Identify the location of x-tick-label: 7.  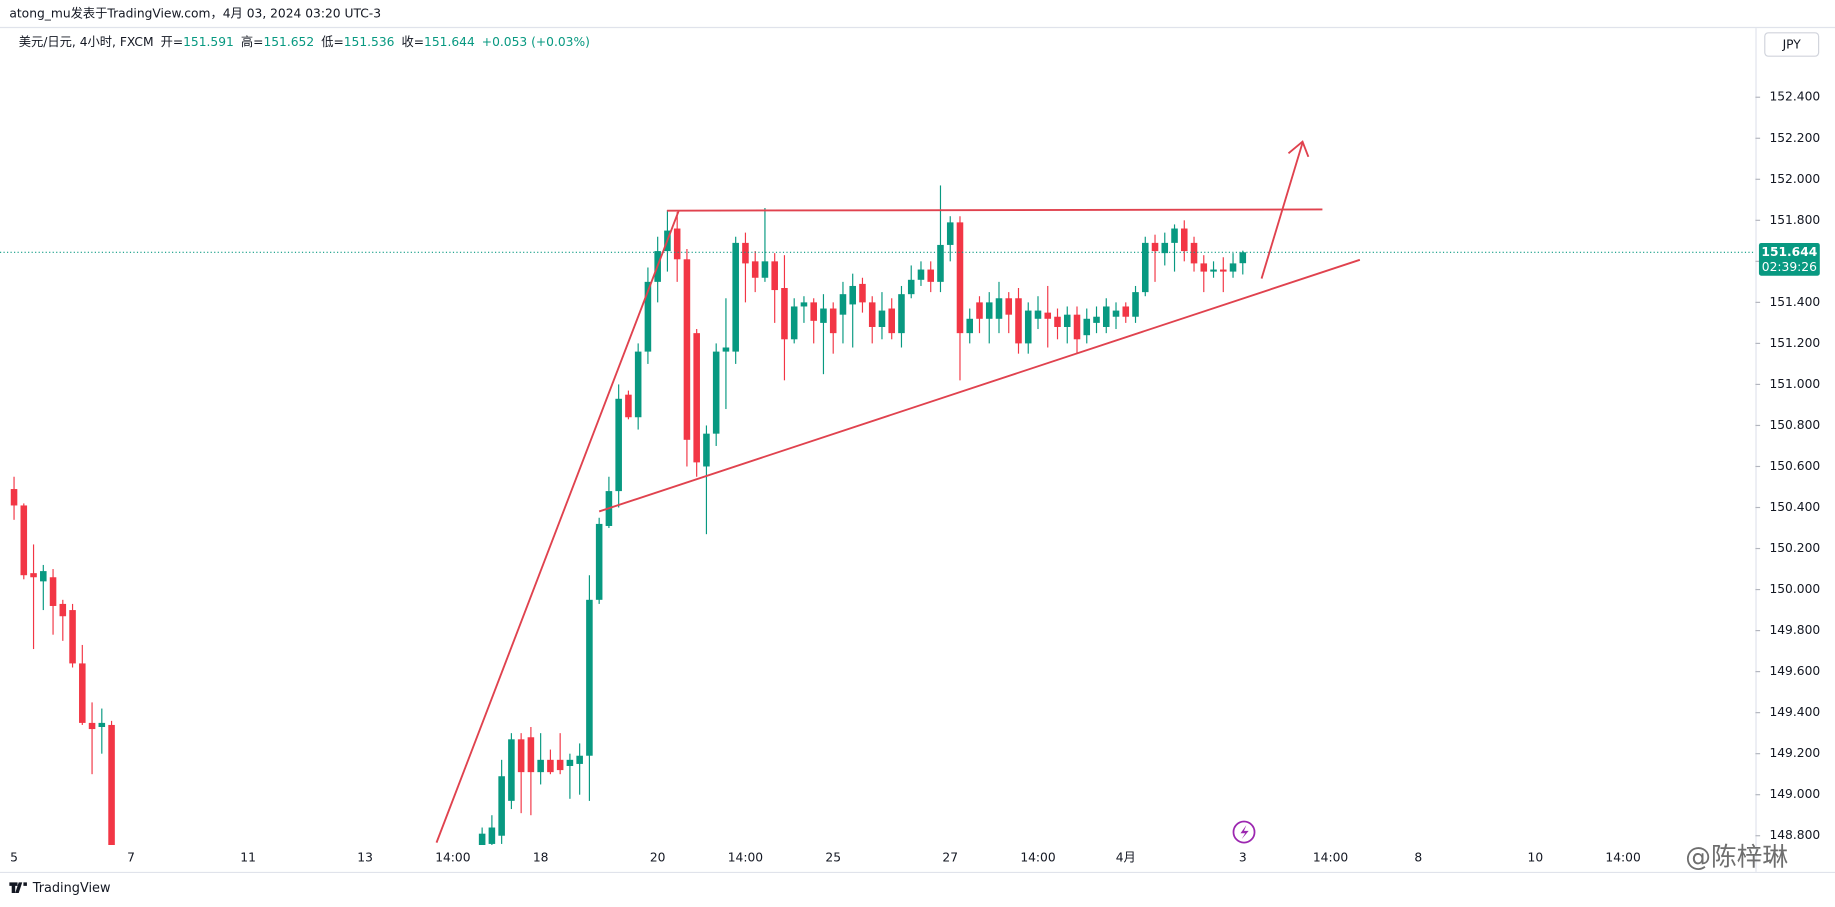
(131, 857).